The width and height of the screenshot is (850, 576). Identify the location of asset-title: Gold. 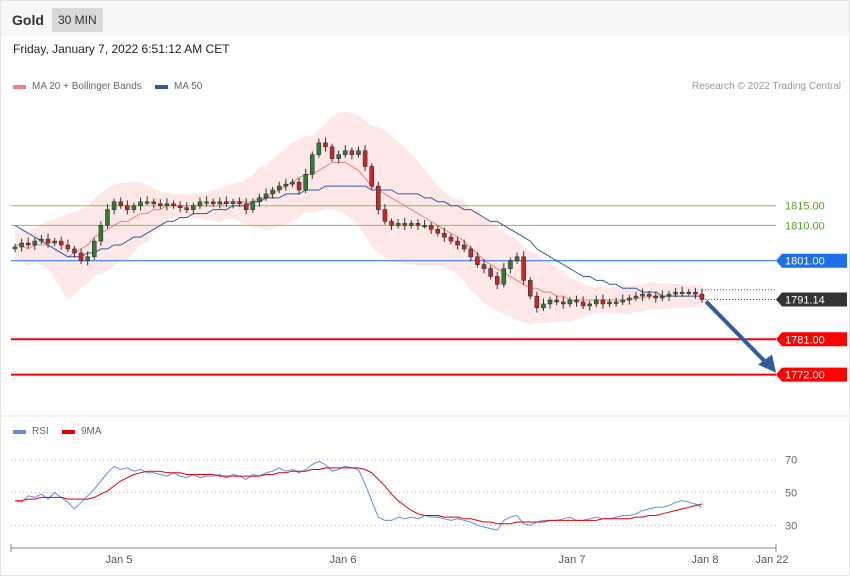
(28, 20).